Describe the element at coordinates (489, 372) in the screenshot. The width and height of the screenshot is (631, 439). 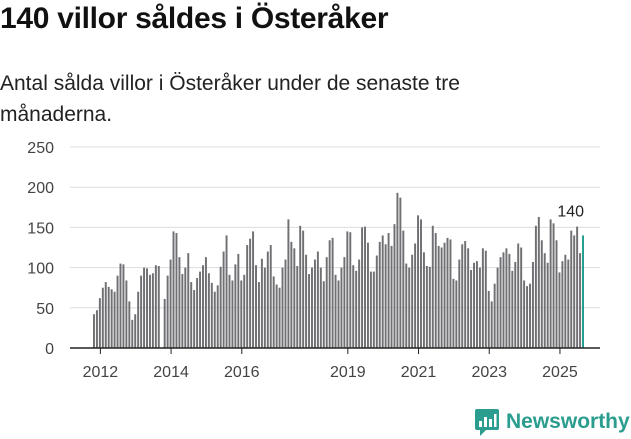
I see `x-tick-label: 2023` at that location.